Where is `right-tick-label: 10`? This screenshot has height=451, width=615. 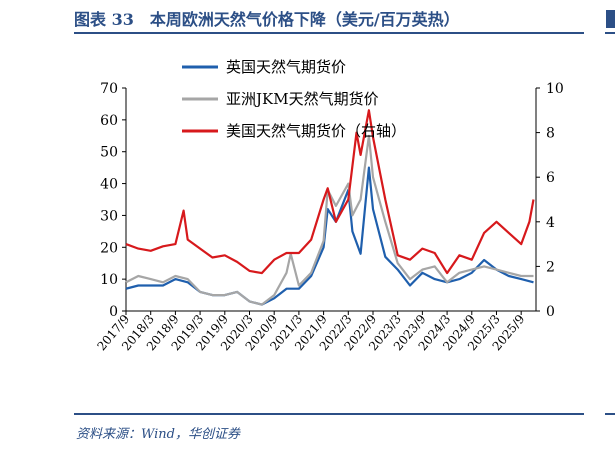
right-tick-label: 10 is located at coordinates (555, 89).